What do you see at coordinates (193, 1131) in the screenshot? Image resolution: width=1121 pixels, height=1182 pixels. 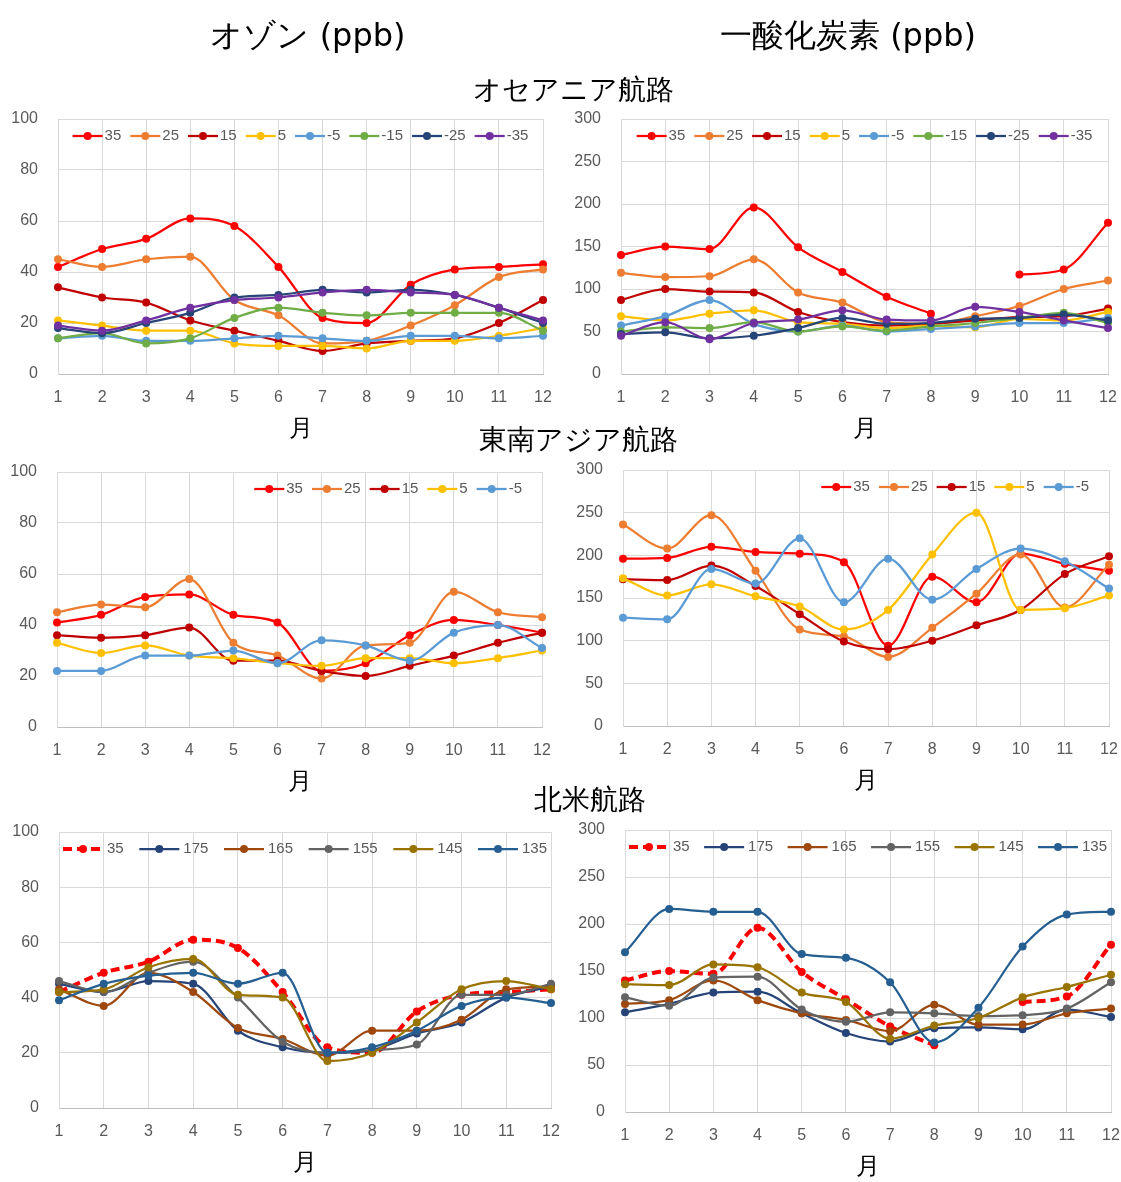 I see `x-tick-label: 4` at bounding box center [193, 1131].